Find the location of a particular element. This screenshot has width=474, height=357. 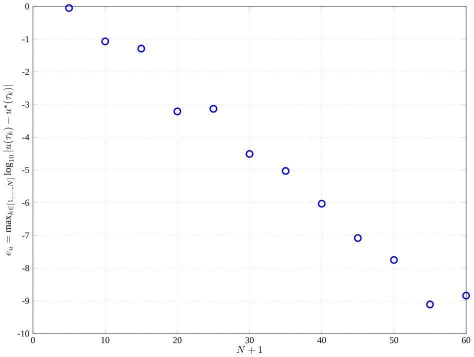

x-tick-label: 20 is located at coordinates (177, 340).